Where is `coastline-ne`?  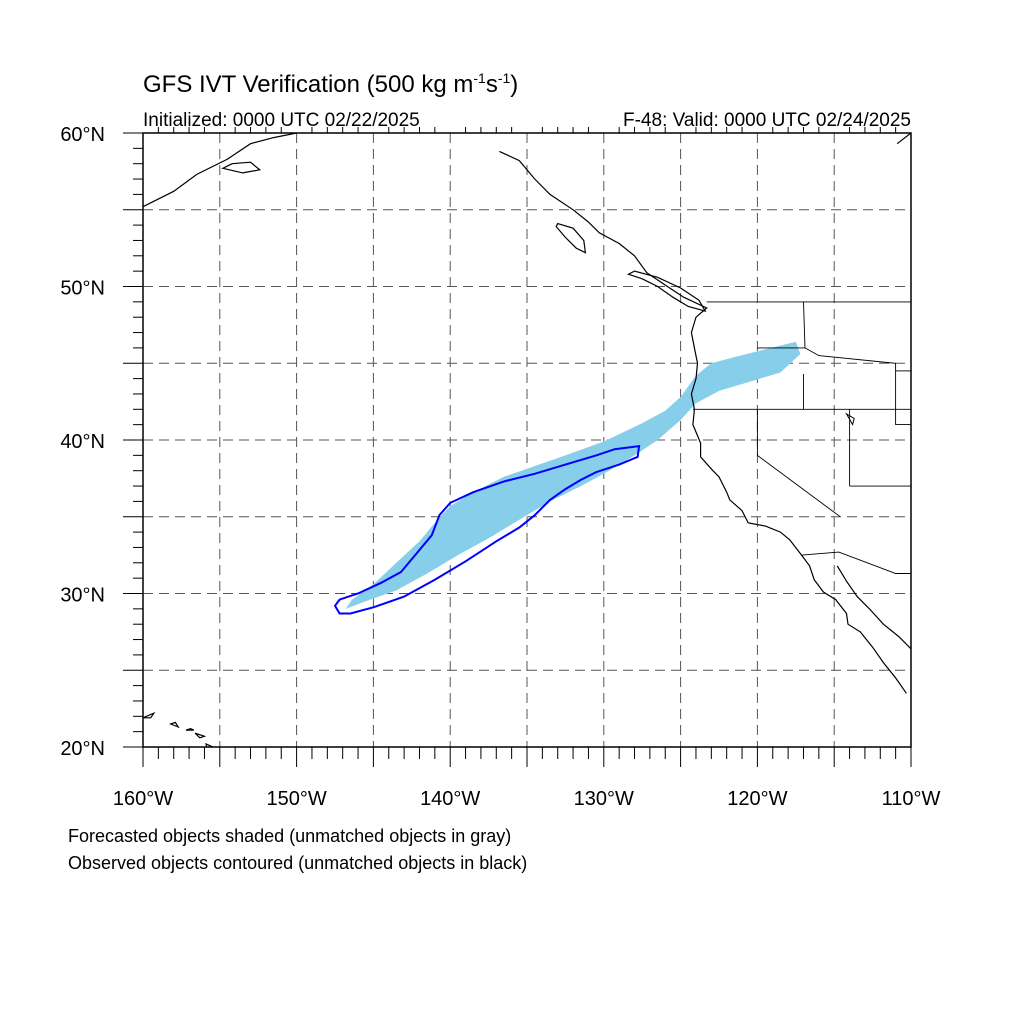
coastline-ne is located at coordinates (903, 139).